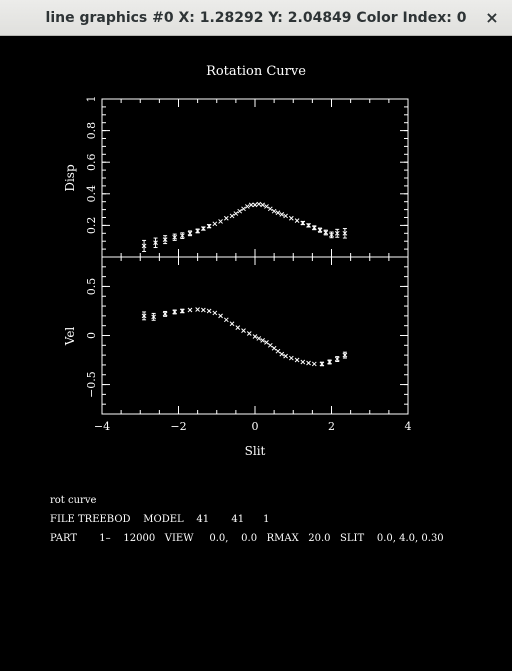 The height and width of the screenshot is (671, 512). Describe the element at coordinates (256, 71) in the screenshot. I see `chart-title: Rotation Curve` at that location.